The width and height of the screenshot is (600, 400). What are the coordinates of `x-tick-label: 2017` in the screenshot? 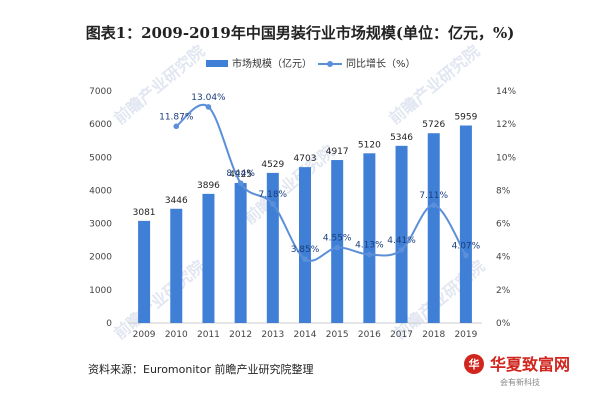 It's located at (401, 335).